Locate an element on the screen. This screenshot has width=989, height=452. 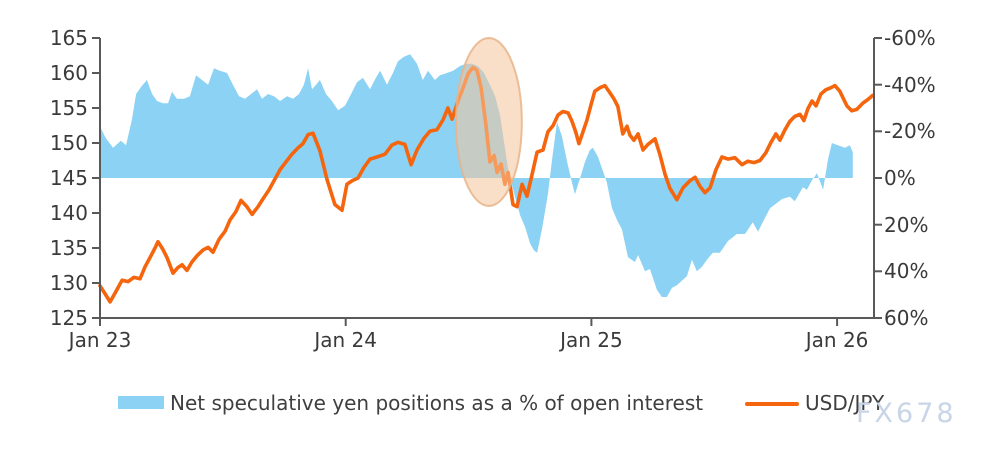
usdjpy-legend-label: USD/JPY is located at coordinates (845, 403).